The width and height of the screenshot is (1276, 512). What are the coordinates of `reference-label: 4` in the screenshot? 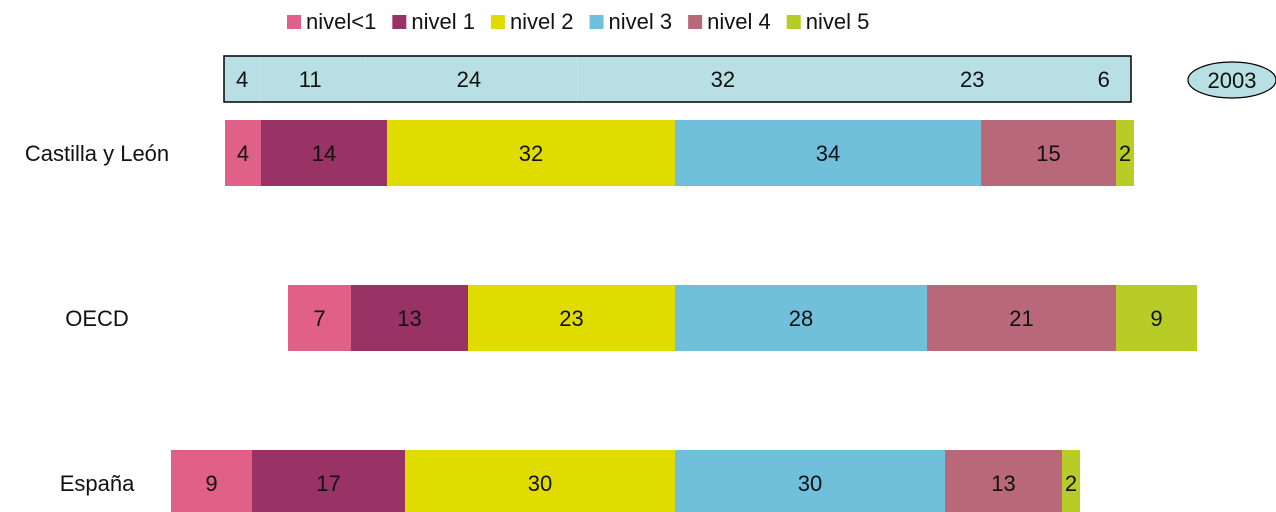 It's located at (242, 79).